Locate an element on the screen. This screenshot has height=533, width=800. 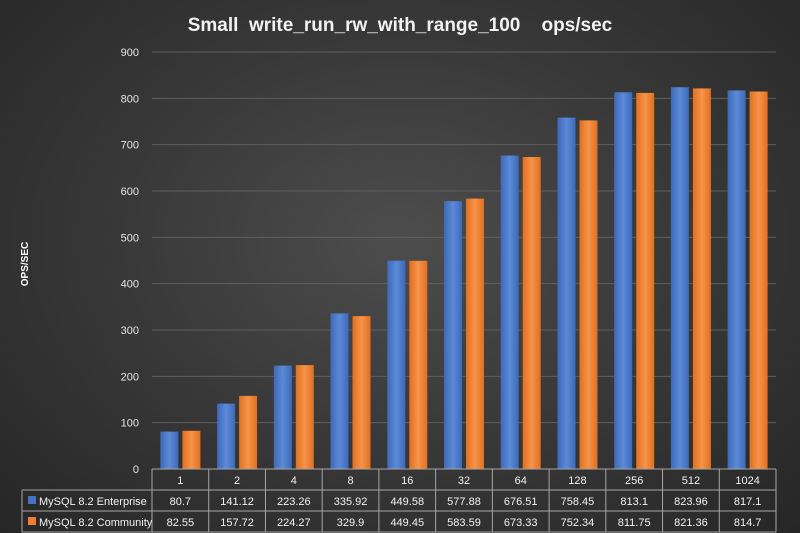
data-label: 817.1 is located at coordinates (748, 502).